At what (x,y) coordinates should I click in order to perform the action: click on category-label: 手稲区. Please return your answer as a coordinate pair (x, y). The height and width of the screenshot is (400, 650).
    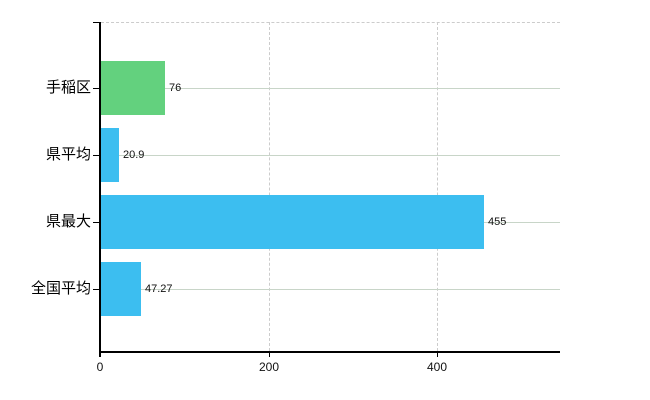
    Looking at the image, I should click on (68, 87).